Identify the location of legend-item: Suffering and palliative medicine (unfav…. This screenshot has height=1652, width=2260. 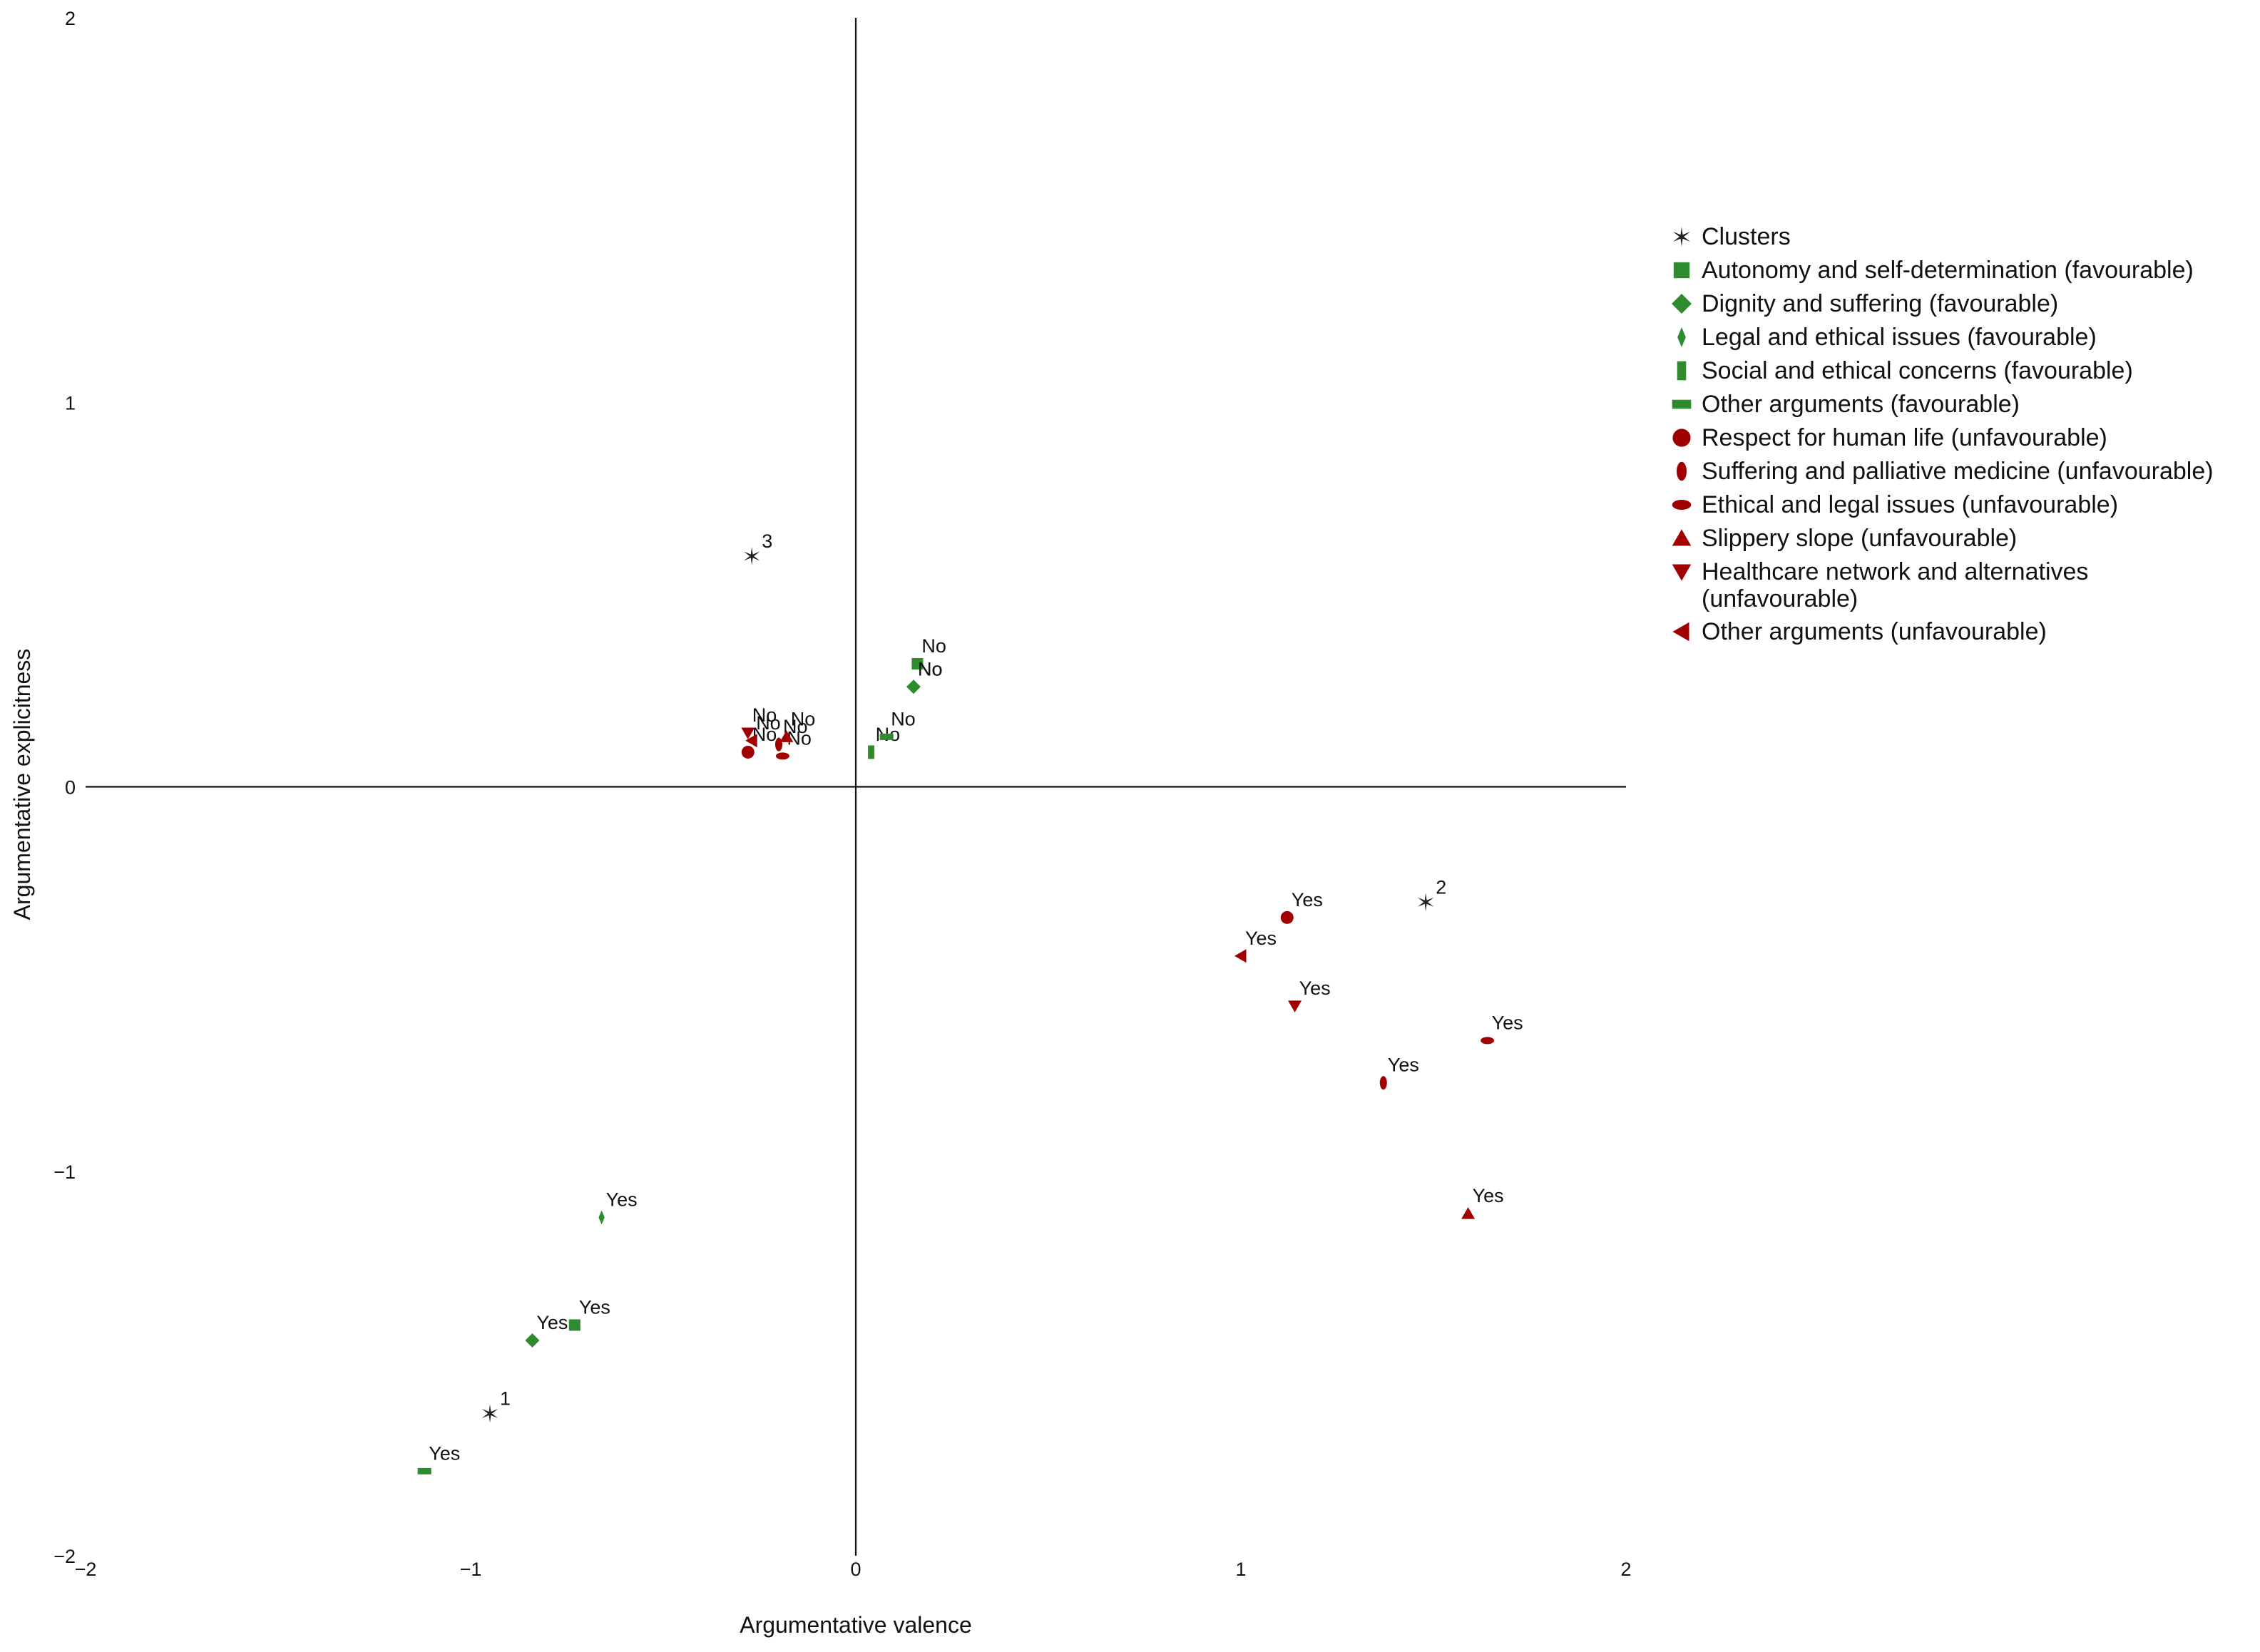
(1945, 471).